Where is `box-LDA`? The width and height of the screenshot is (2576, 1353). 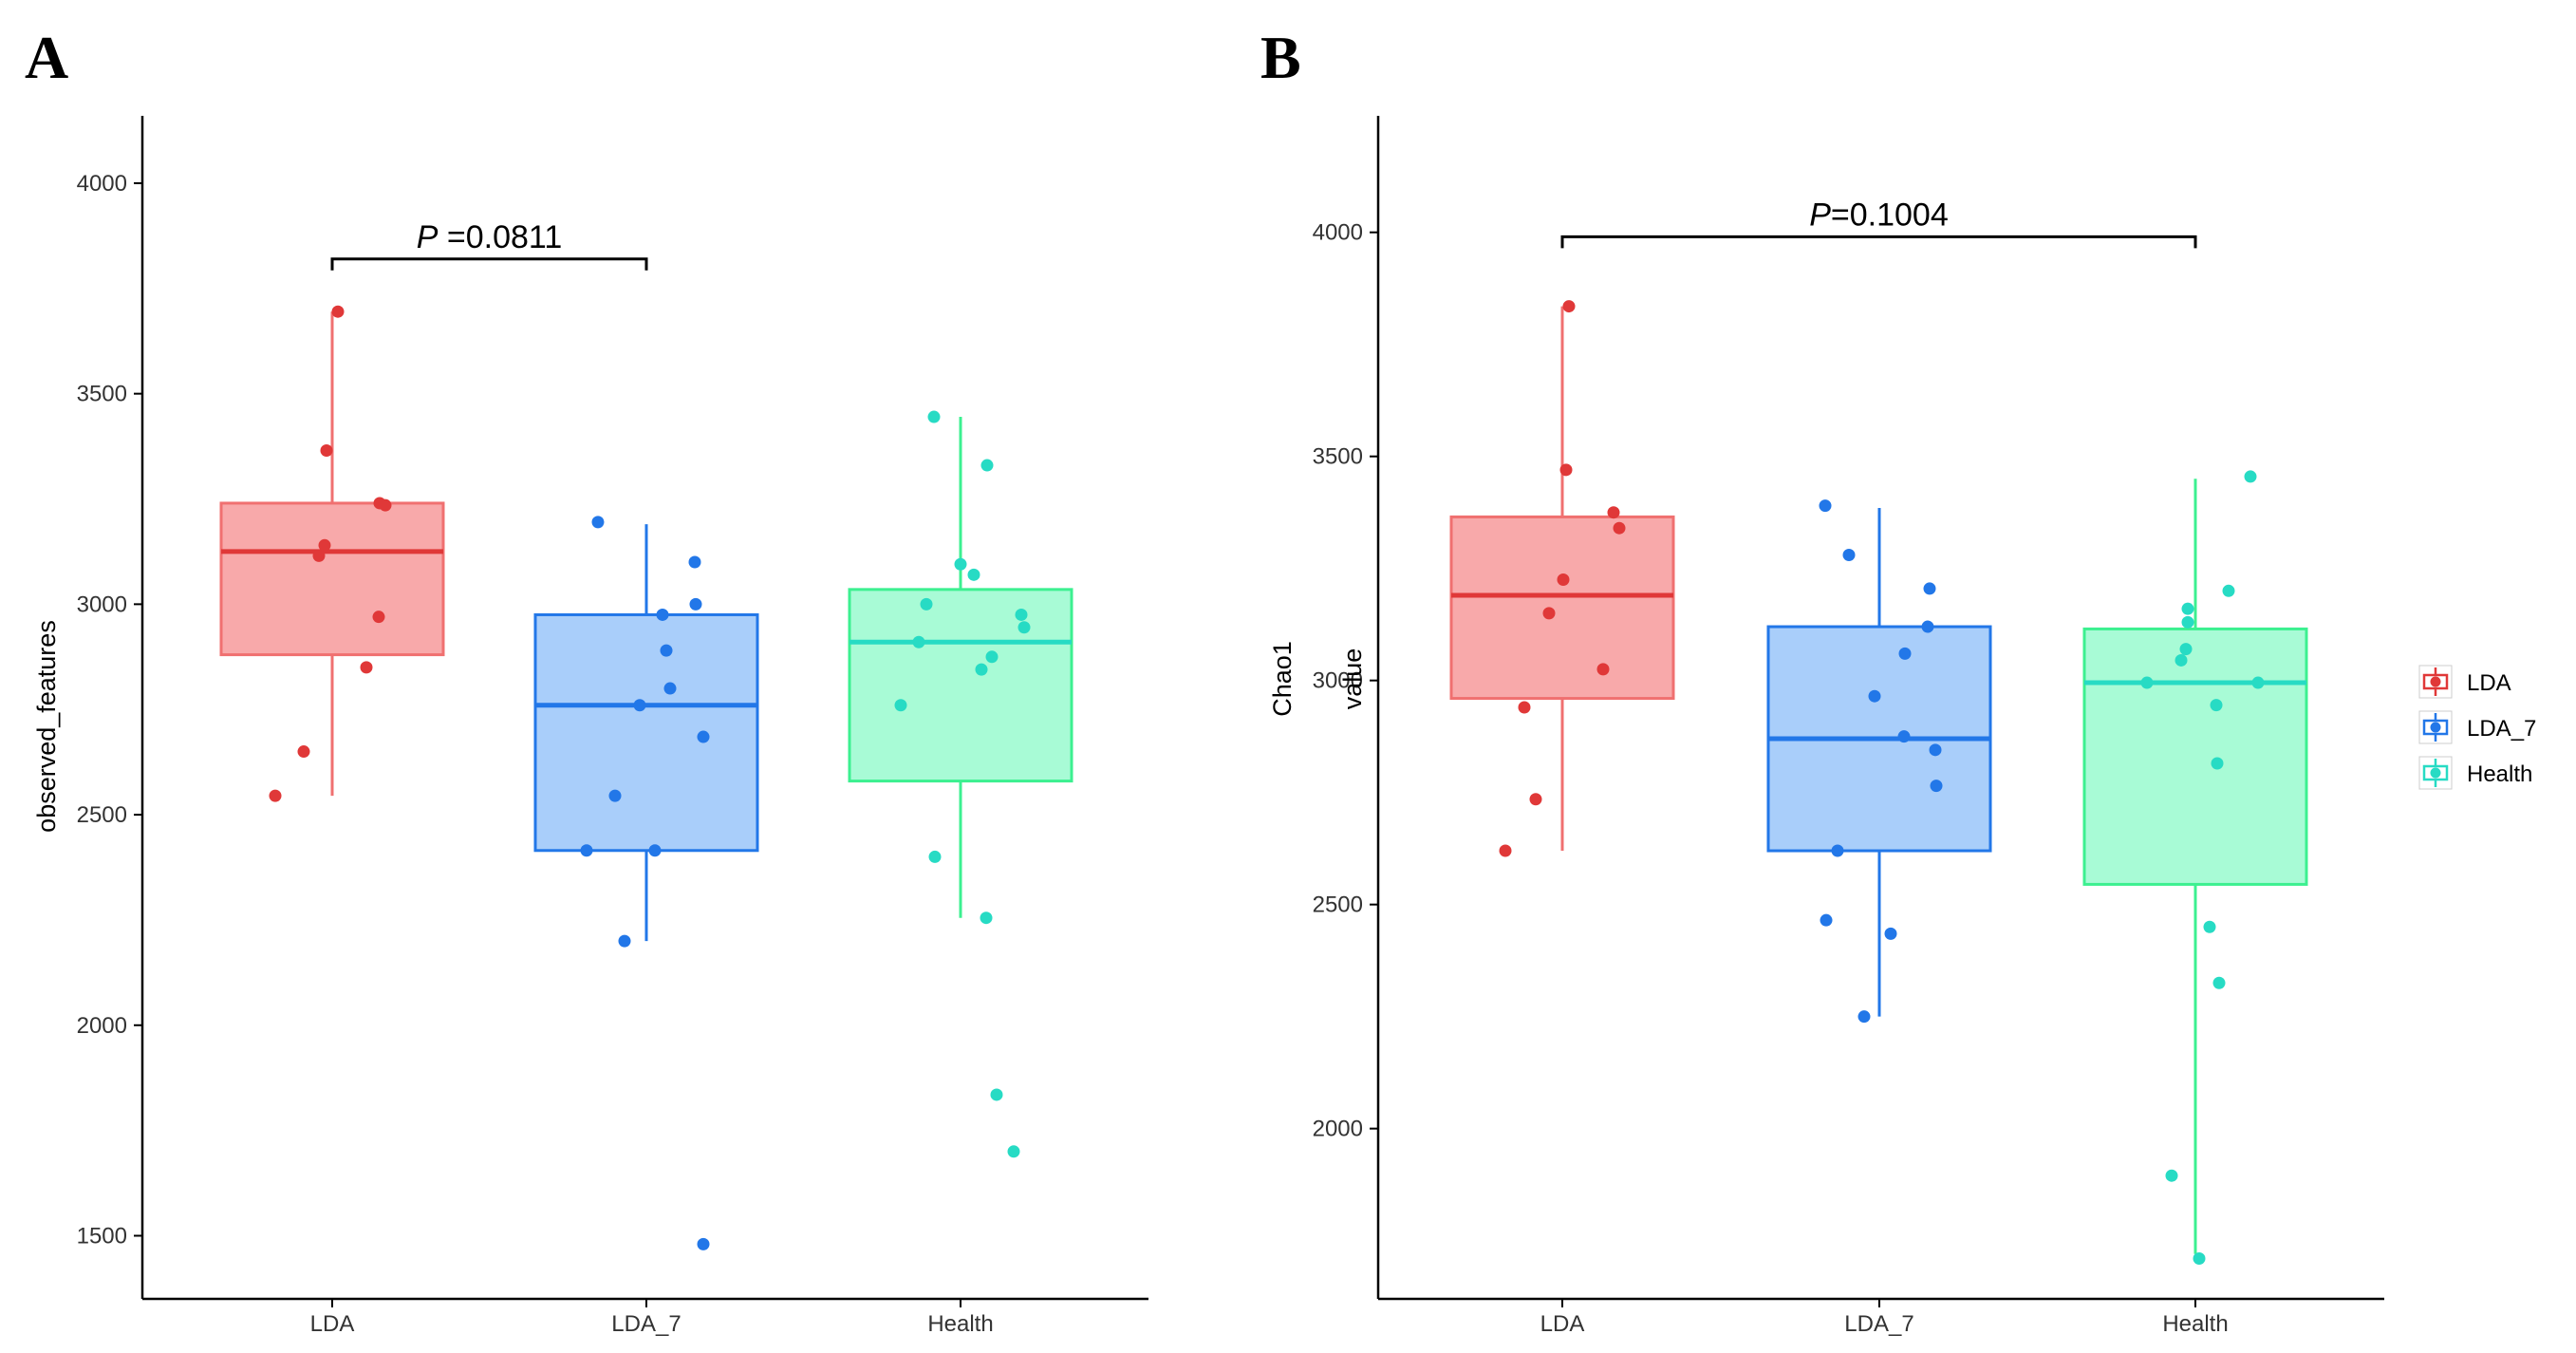 box-LDA is located at coordinates (1562, 578).